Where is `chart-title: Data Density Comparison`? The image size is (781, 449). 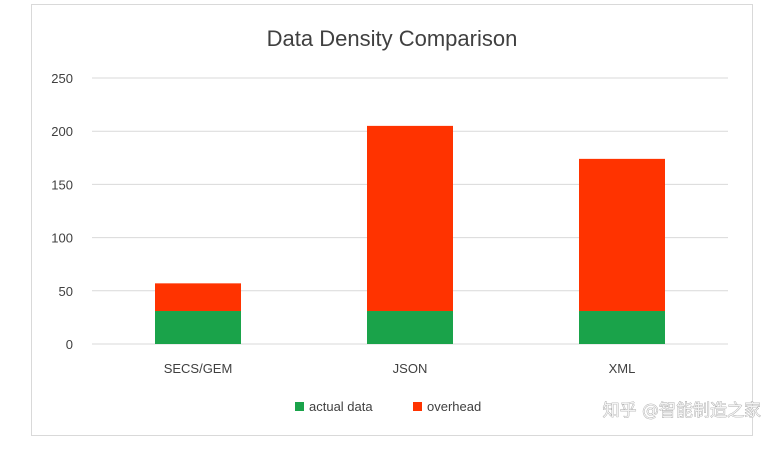
chart-title: Data Density Comparison is located at coordinates (392, 38).